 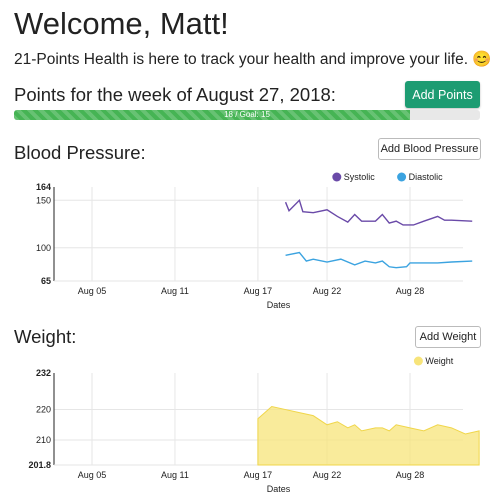 I want to click on legend-swatch-weight, so click(x=418, y=361).